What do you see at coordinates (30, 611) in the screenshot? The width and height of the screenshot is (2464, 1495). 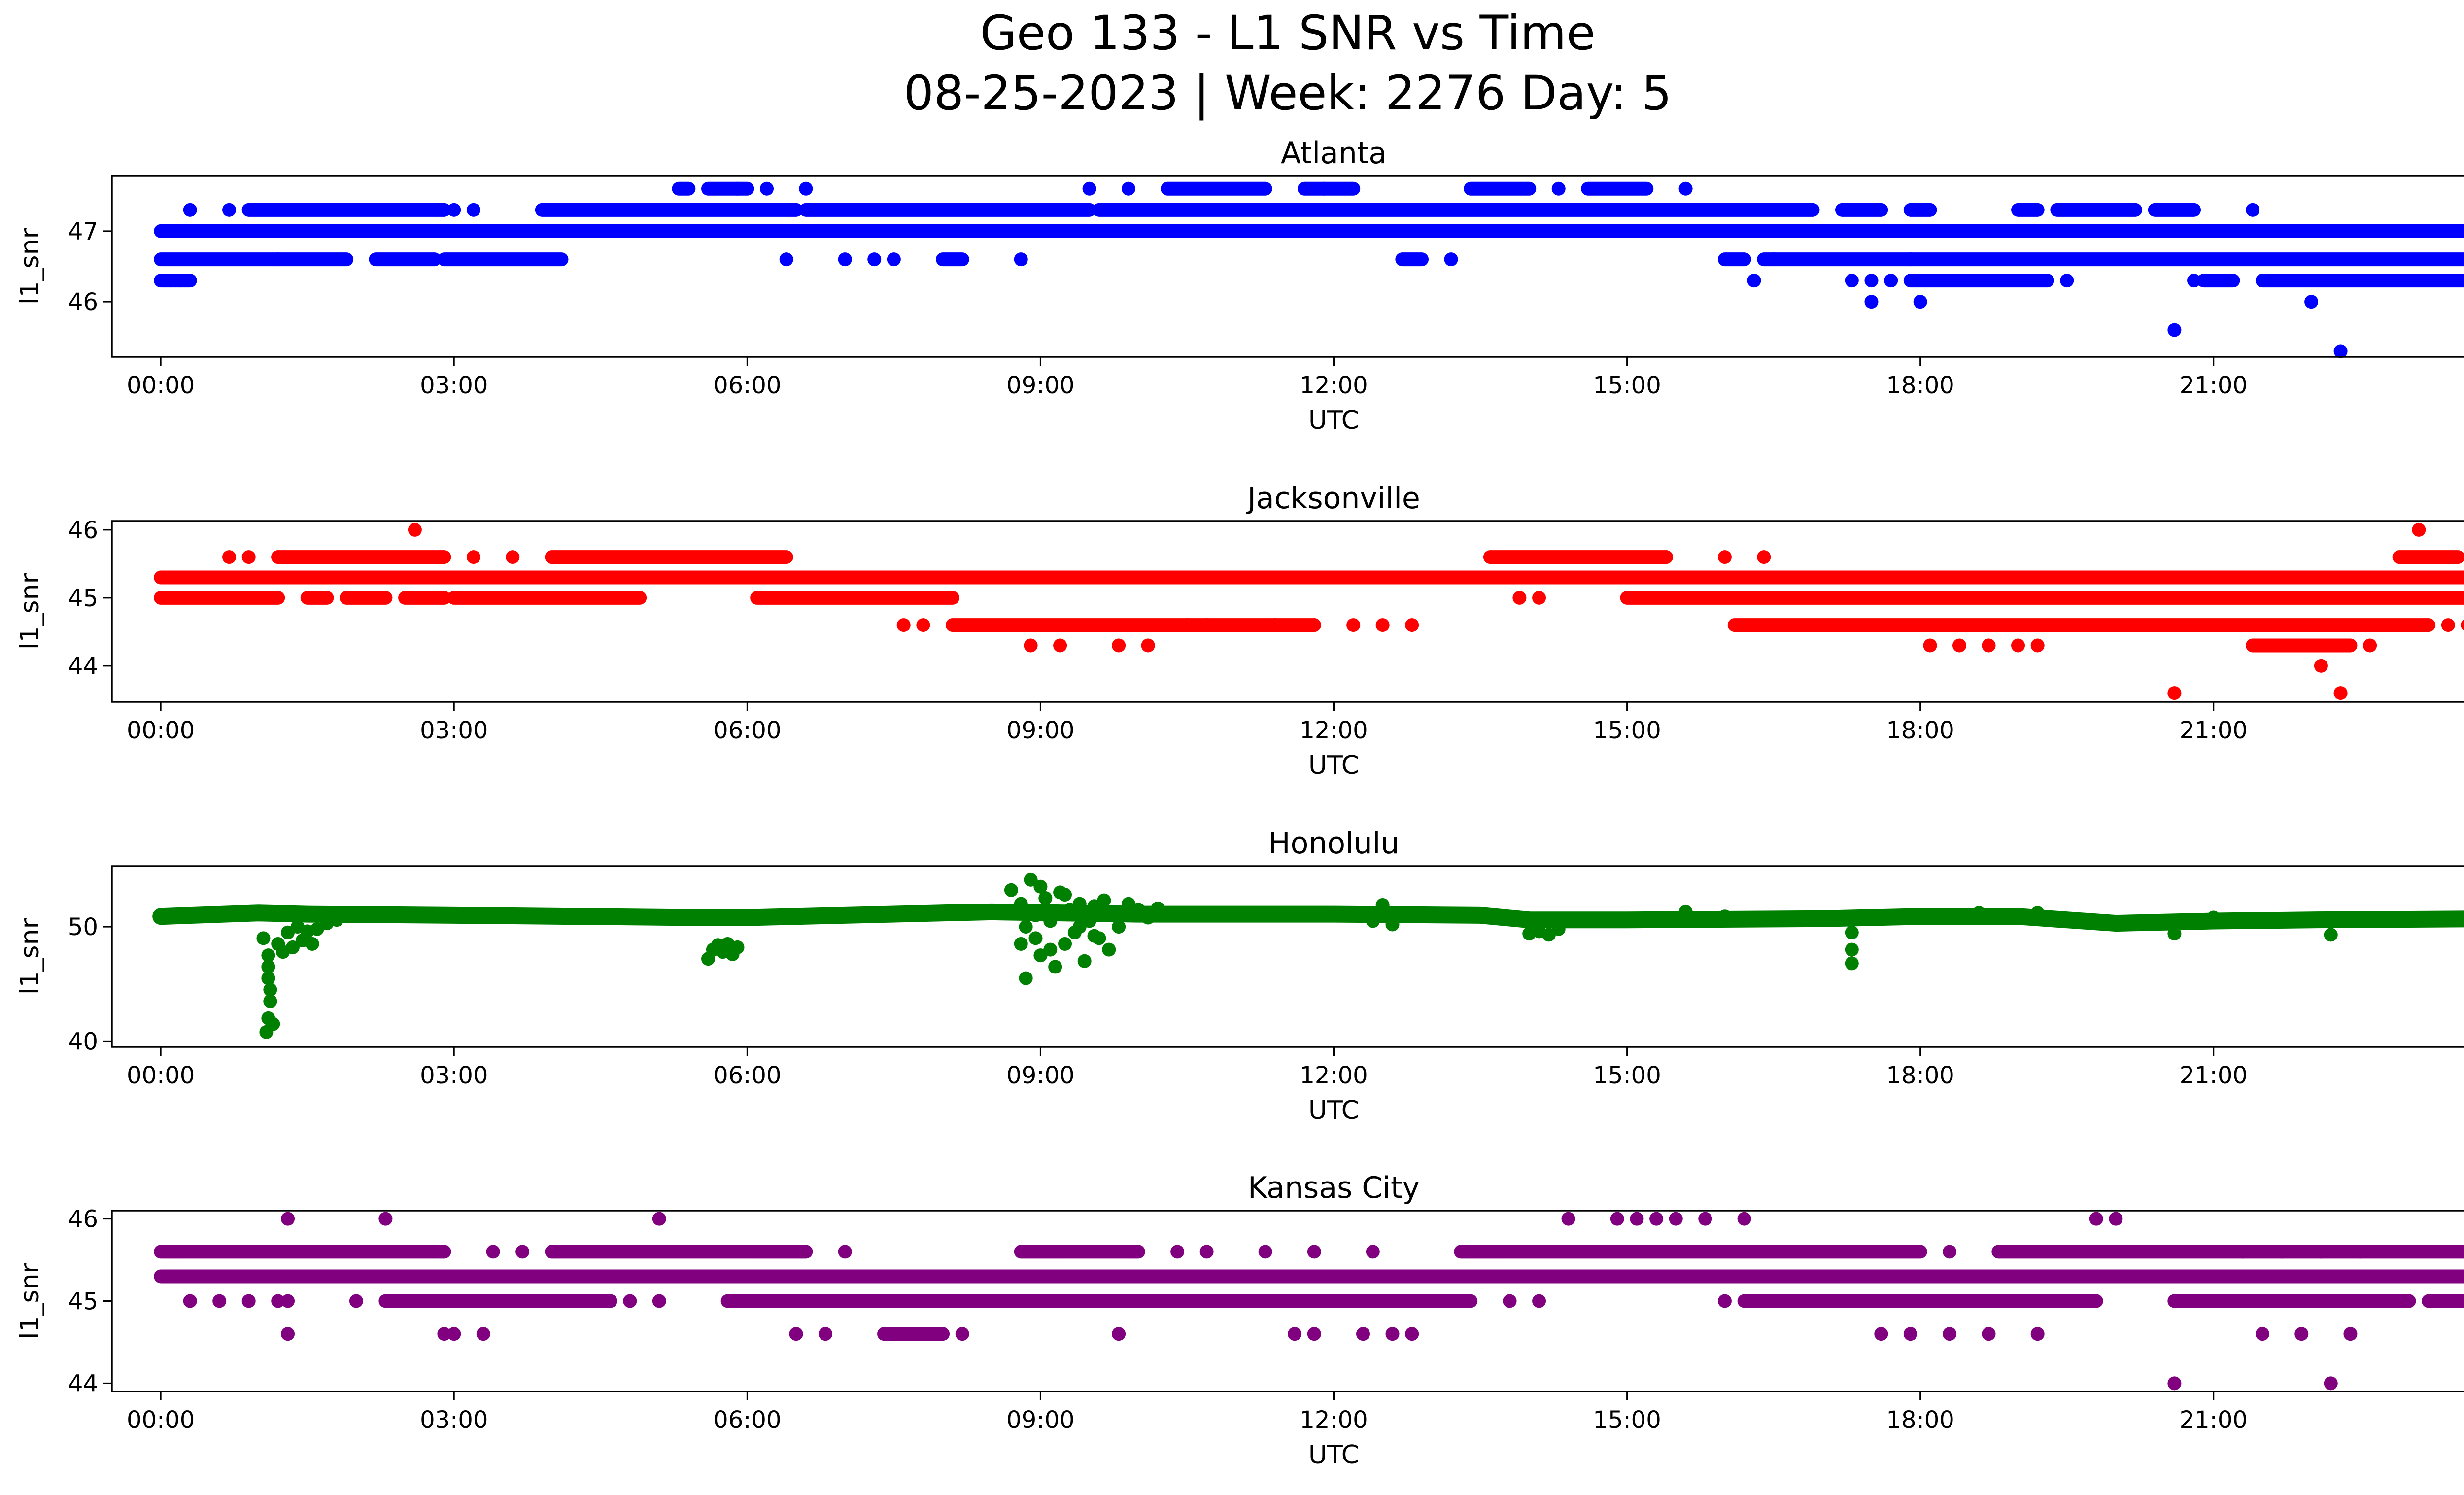 I see `y-axis-label: l1_snr` at bounding box center [30, 611].